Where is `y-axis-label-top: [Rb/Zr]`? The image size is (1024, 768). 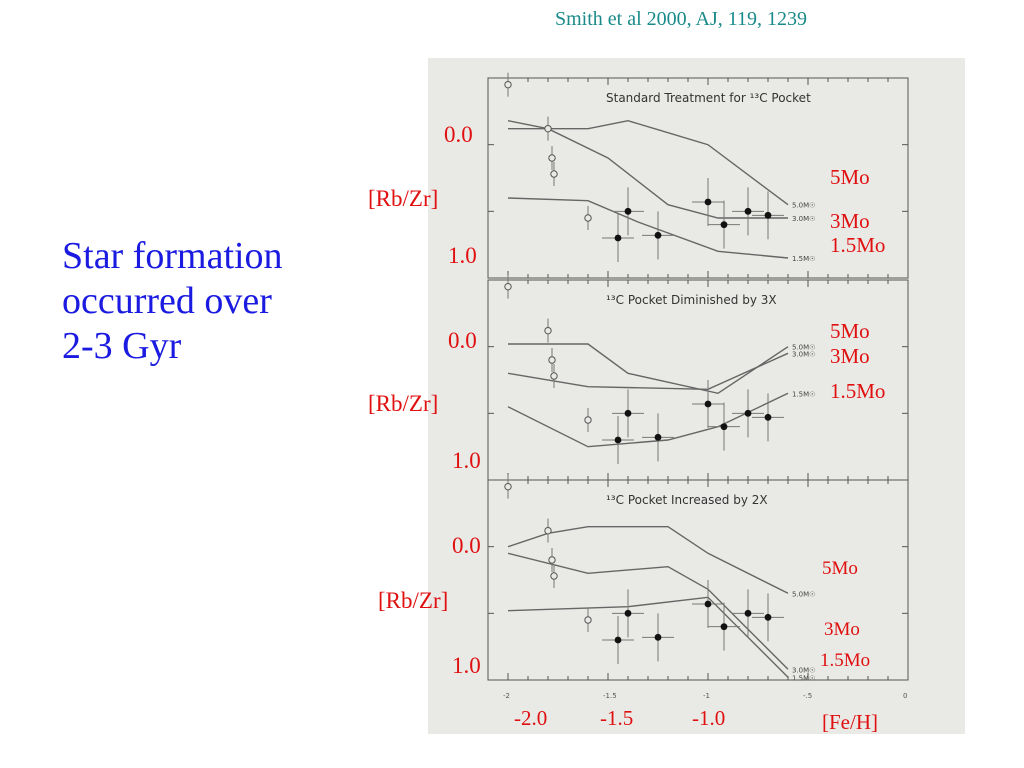
y-axis-label-top: [Rb/Zr] is located at coordinates (403, 198).